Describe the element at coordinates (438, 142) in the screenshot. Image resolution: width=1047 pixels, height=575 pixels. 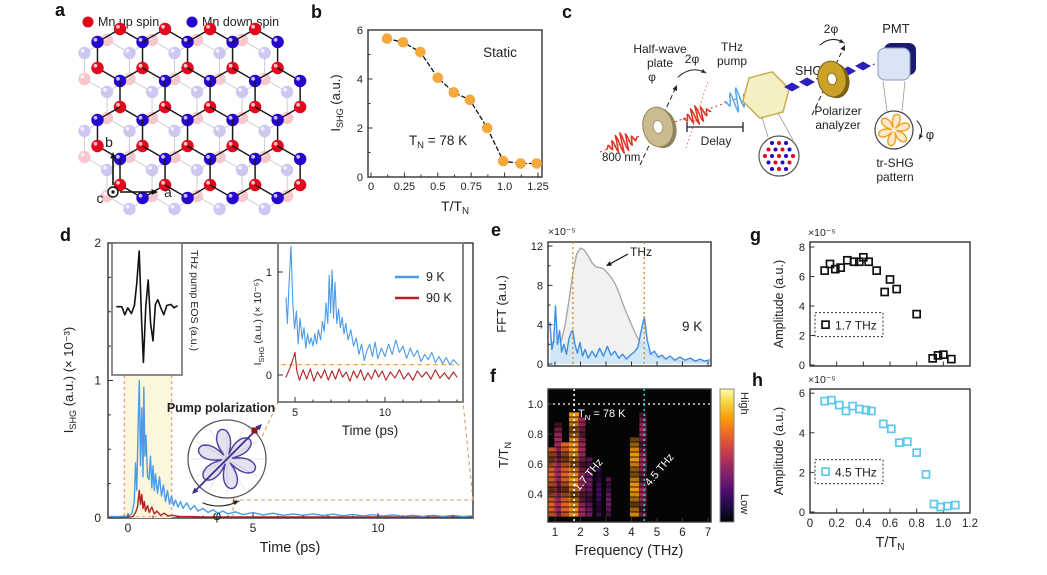
I see `tn-note: TN = 78 K` at that location.